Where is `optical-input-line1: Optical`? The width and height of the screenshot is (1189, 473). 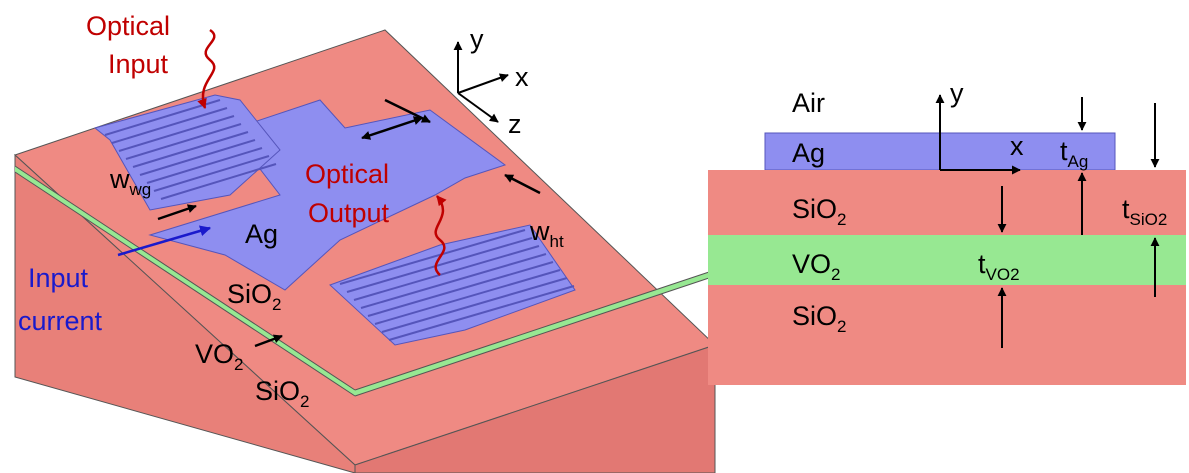
optical-input-line1: Optical is located at coordinates (128, 26).